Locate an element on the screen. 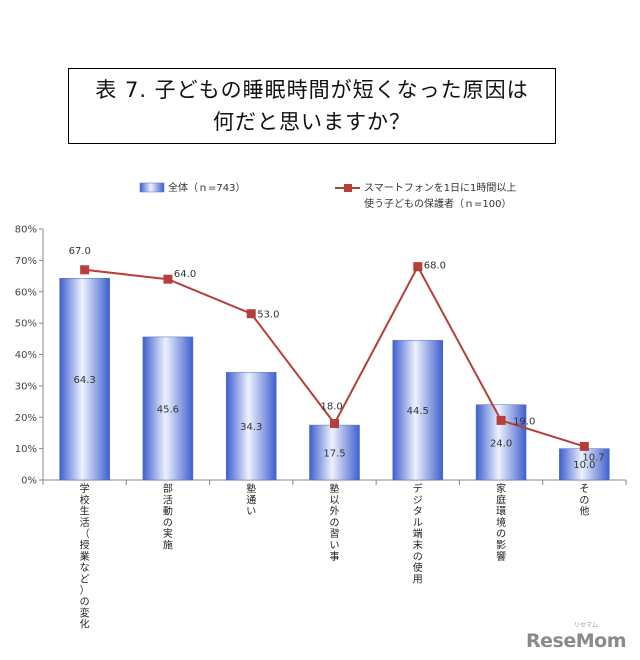  y-tick-label: 60% is located at coordinates (26, 292).